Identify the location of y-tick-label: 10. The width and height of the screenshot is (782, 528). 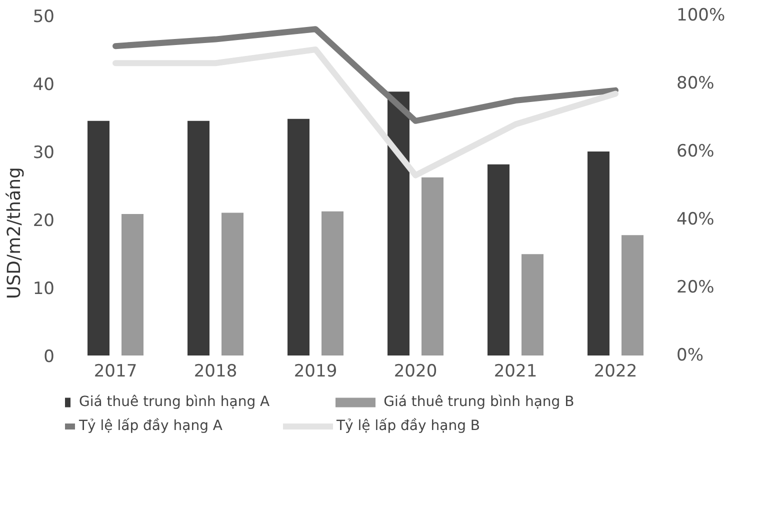
(43, 289).